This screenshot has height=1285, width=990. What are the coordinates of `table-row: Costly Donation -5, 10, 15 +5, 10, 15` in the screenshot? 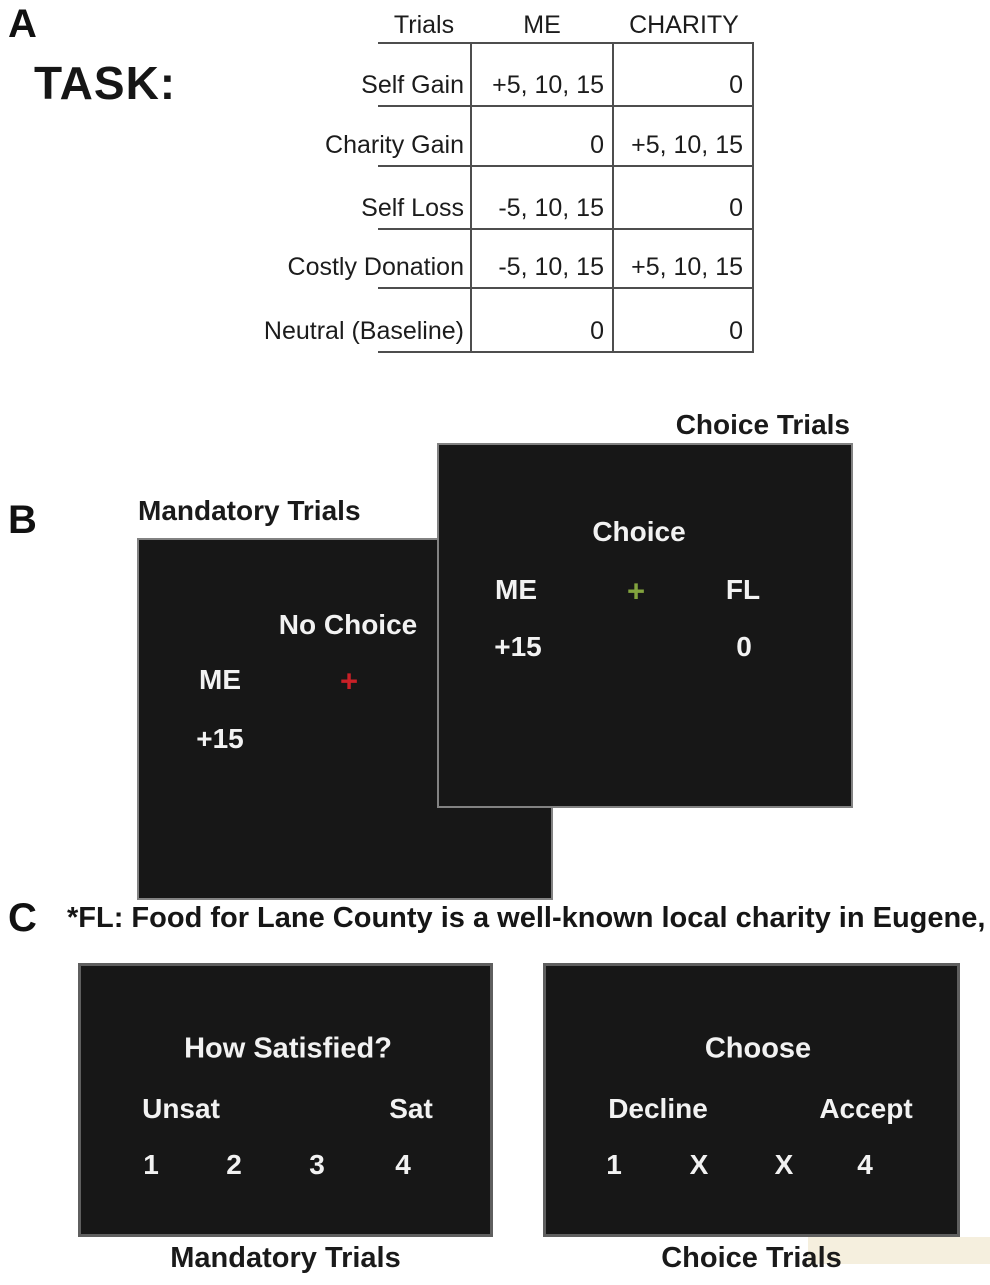 It's located at (521, 257).